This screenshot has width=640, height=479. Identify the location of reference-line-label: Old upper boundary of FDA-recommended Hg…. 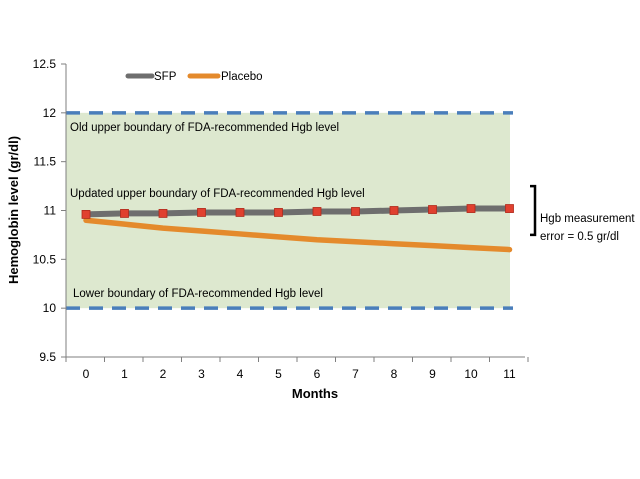
(204, 128).